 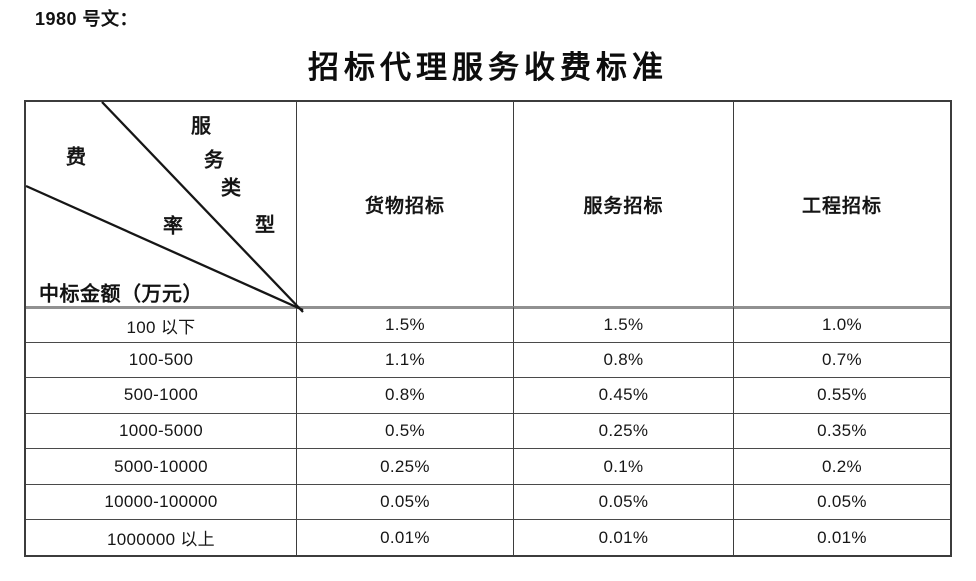 I want to click on row-services-cell: 1.5%, so click(x=623, y=324).